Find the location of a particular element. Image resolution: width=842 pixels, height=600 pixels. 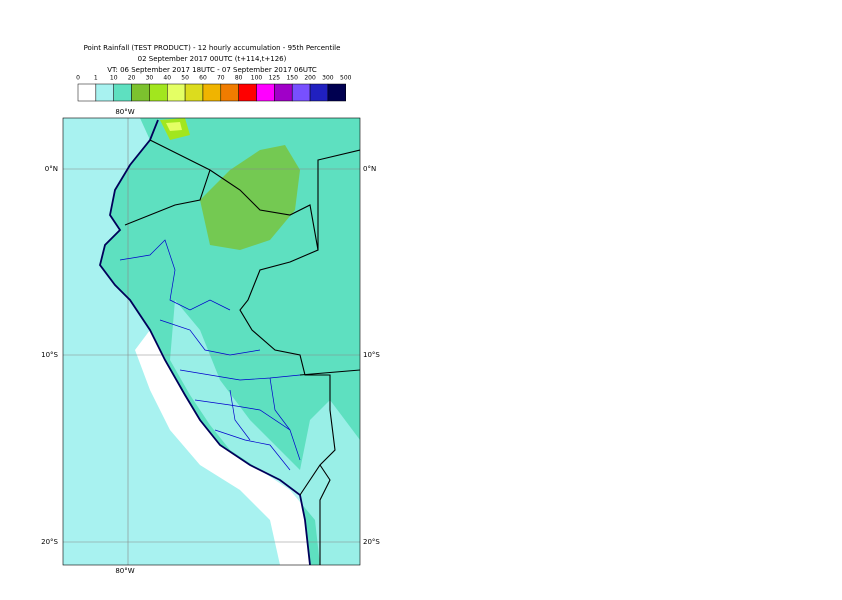

legend-label: 40 is located at coordinates (167, 78).